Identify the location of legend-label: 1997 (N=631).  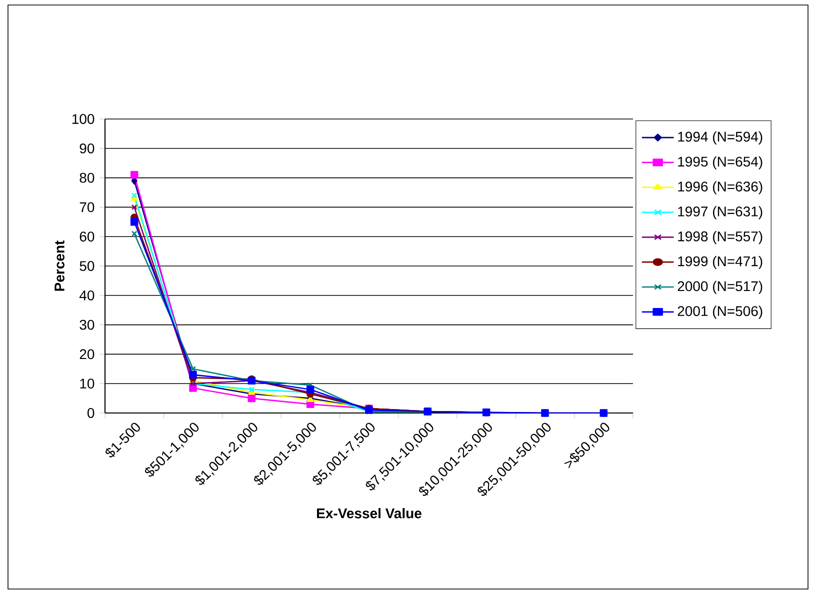
(720, 213).